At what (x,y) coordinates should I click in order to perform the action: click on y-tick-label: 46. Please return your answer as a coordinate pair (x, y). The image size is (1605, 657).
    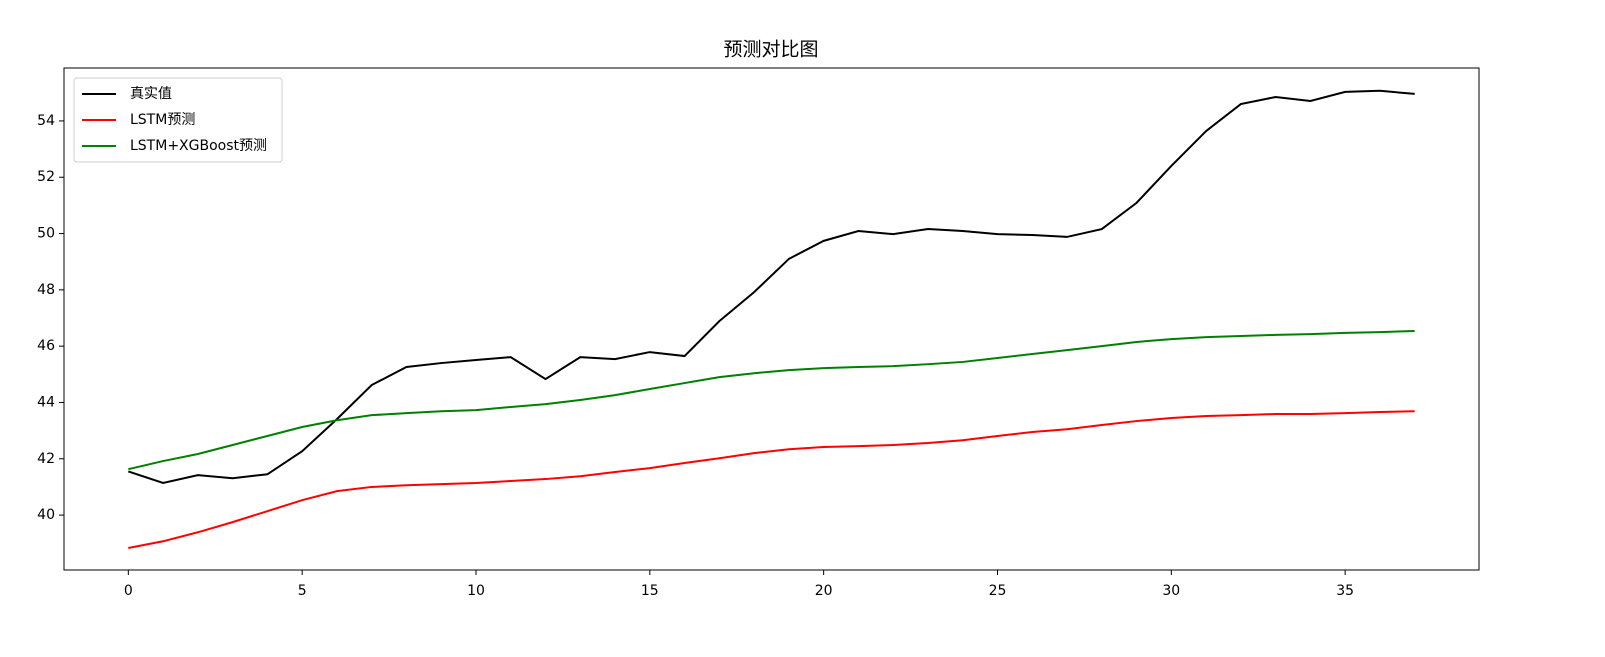
    Looking at the image, I should click on (46, 346).